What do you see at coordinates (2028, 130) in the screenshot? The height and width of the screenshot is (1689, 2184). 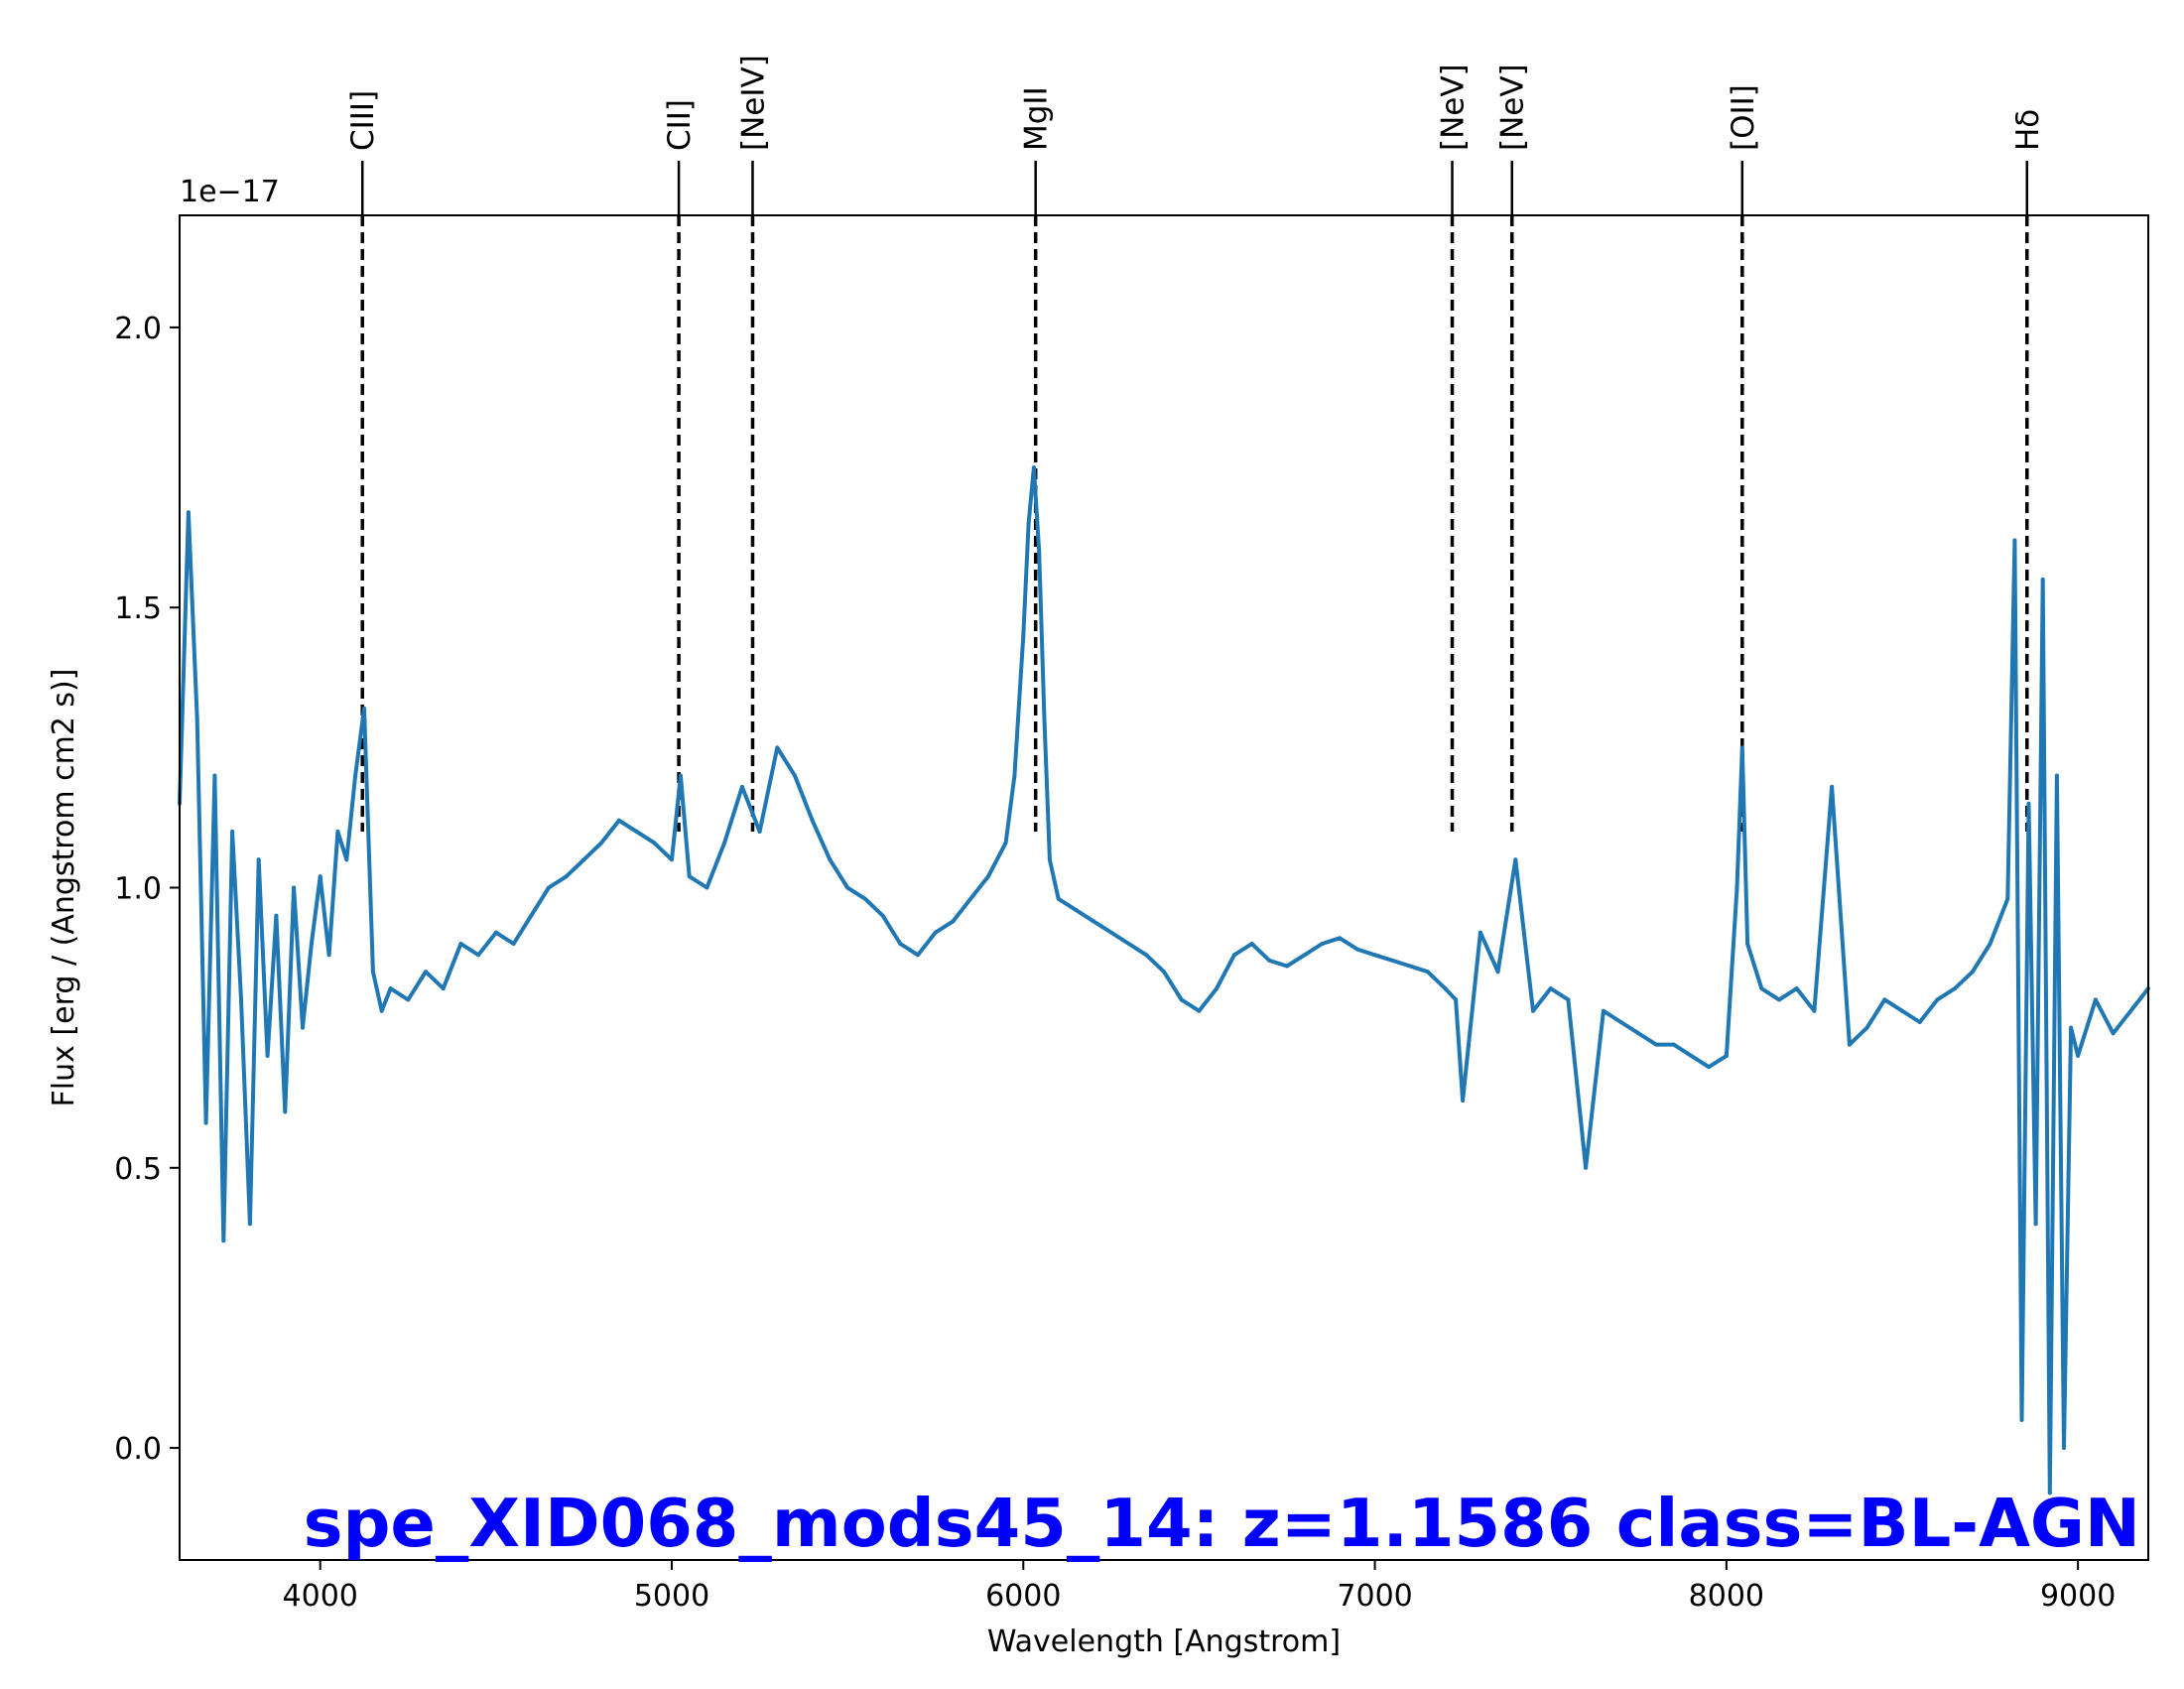 I see `emission-line-label: Hδ` at bounding box center [2028, 130].